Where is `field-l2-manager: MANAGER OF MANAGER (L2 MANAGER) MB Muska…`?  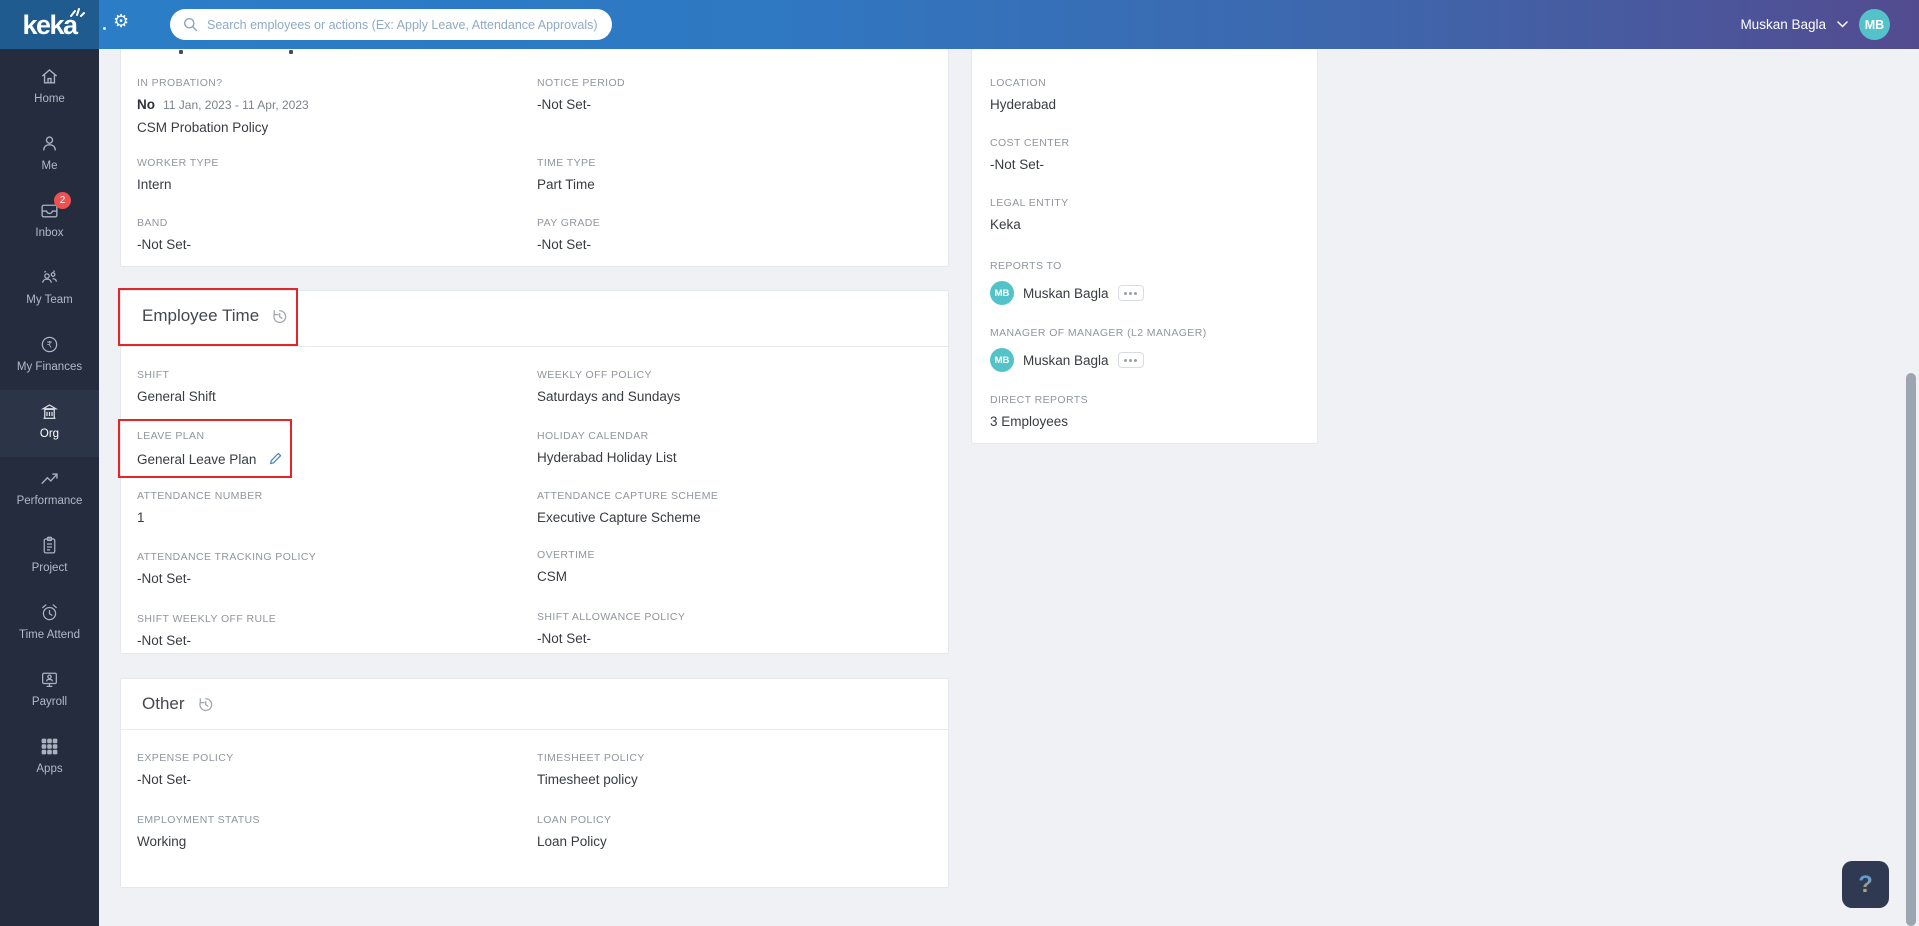 field-l2-manager: MANAGER OF MANAGER (L2 MANAGER) MB Muska… is located at coordinates (1098, 349).